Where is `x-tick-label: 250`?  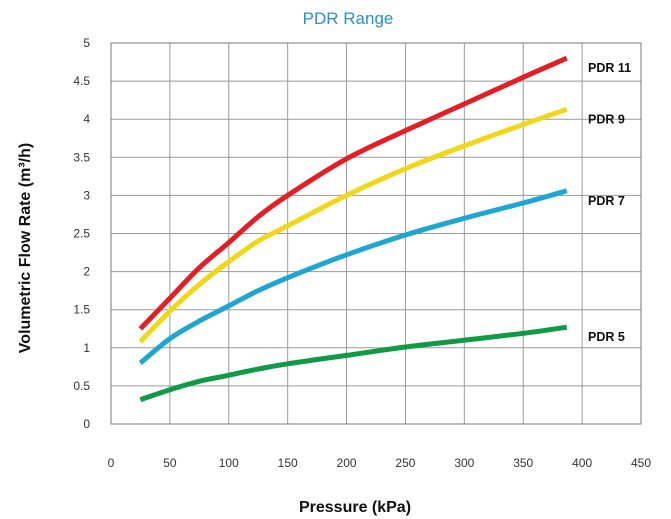
x-tick-label: 250 is located at coordinates (405, 463).